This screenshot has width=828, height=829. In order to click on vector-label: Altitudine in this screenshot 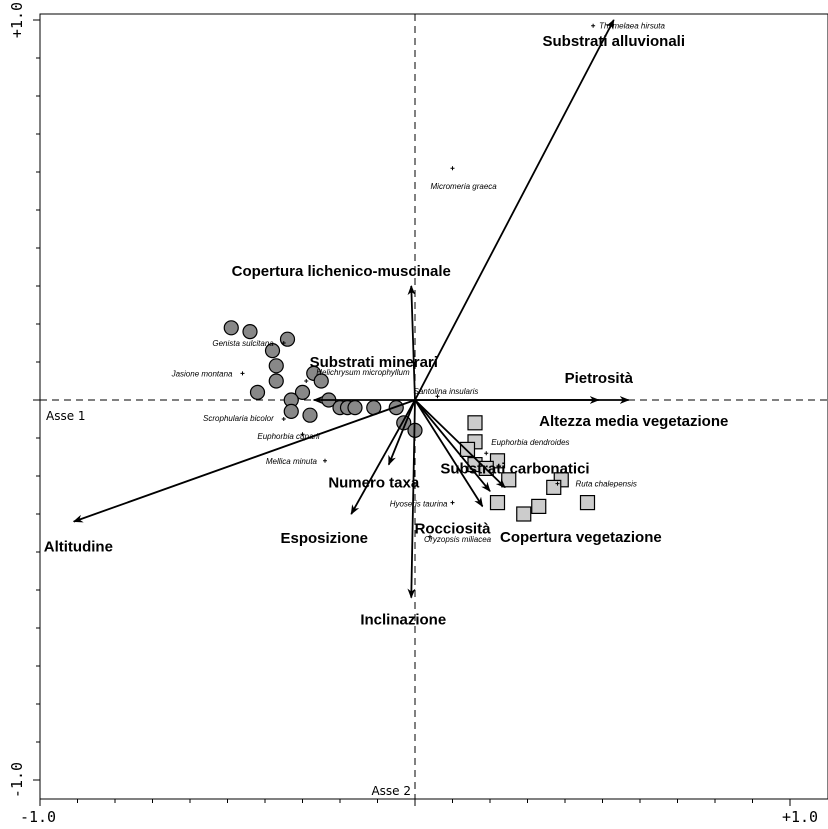, I will do `click(78, 547)`.